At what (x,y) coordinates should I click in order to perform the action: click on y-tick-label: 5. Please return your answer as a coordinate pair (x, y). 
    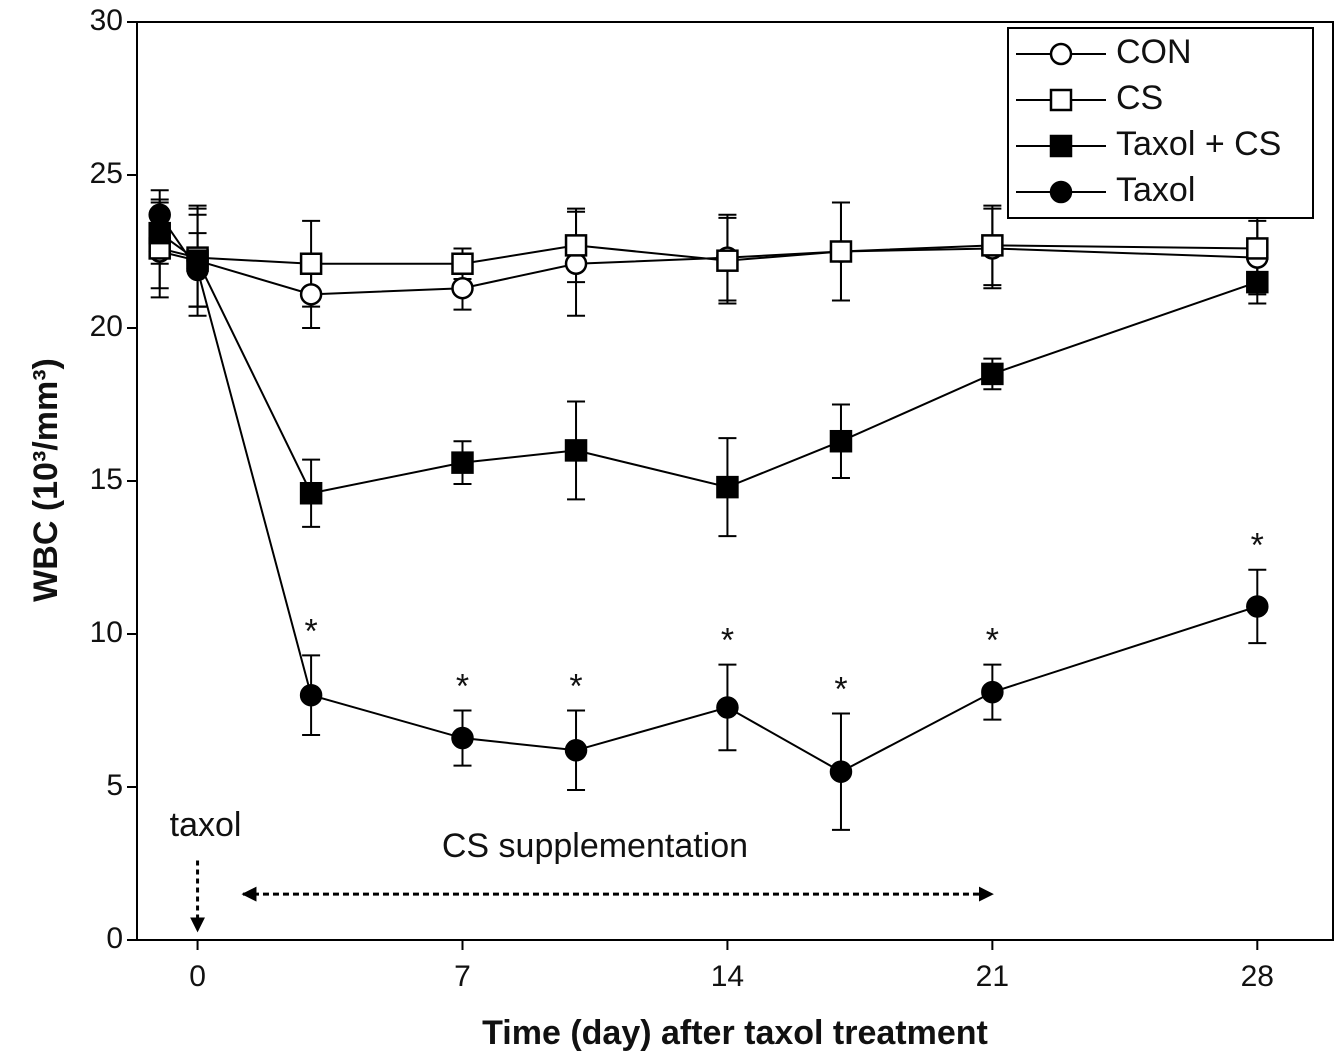
    Looking at the image, I should click on (114, 785).